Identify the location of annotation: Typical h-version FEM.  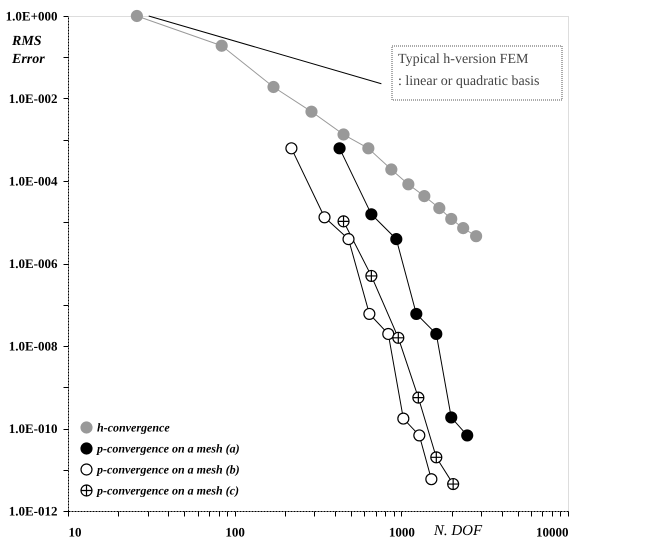
(463, 59).